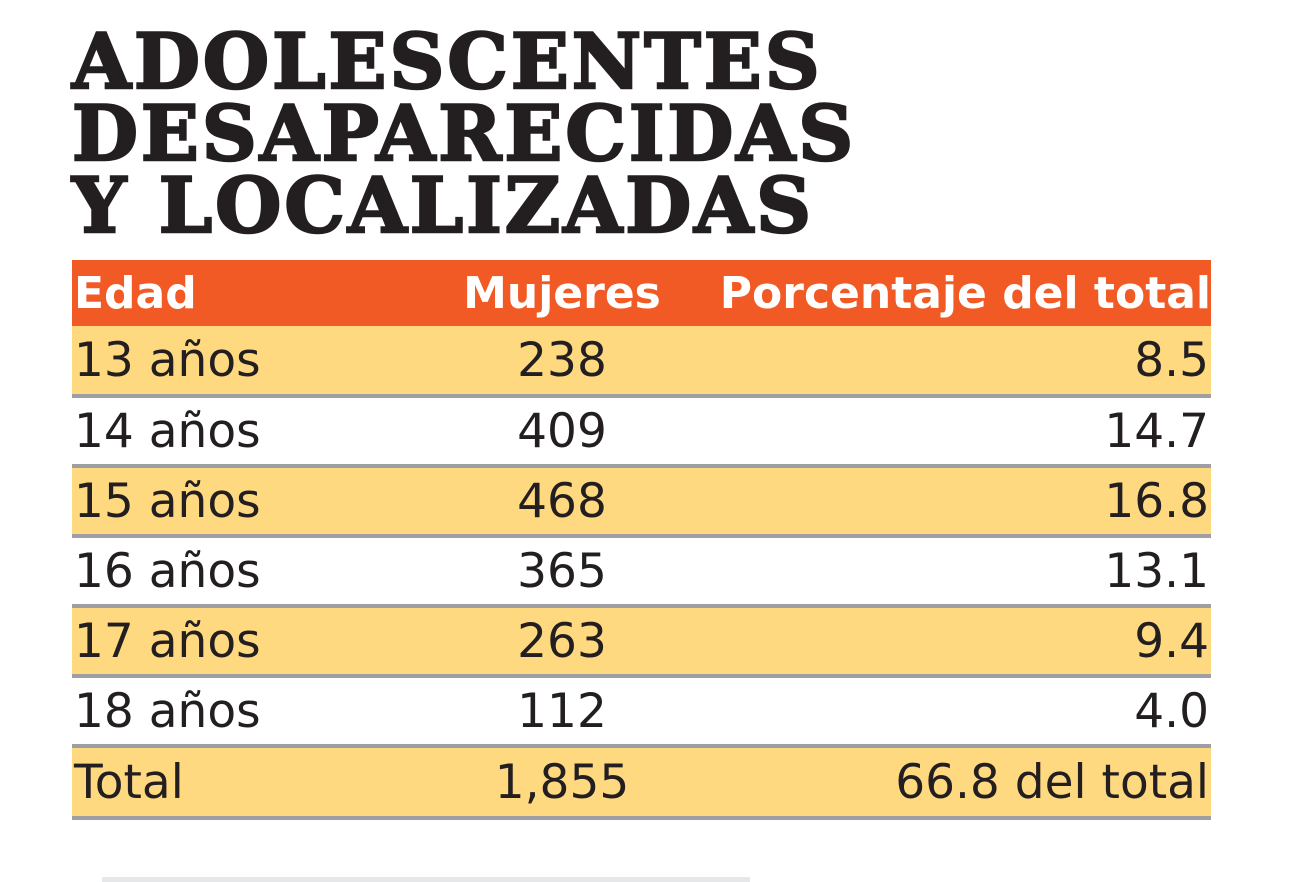 Image resolution: width=1296 pixels, height=882 pixels. Describe the element at coordinates (562, 782) in the screenshot. I see `total-mujeres: 1,855` at that location.